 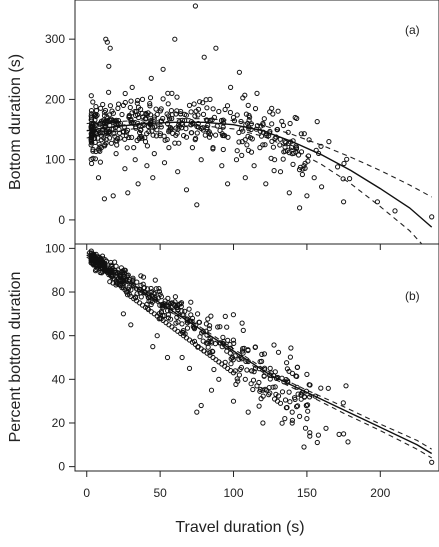 I want to click on x-axis-label: Travel duration (s), so click(x=239, y=527).